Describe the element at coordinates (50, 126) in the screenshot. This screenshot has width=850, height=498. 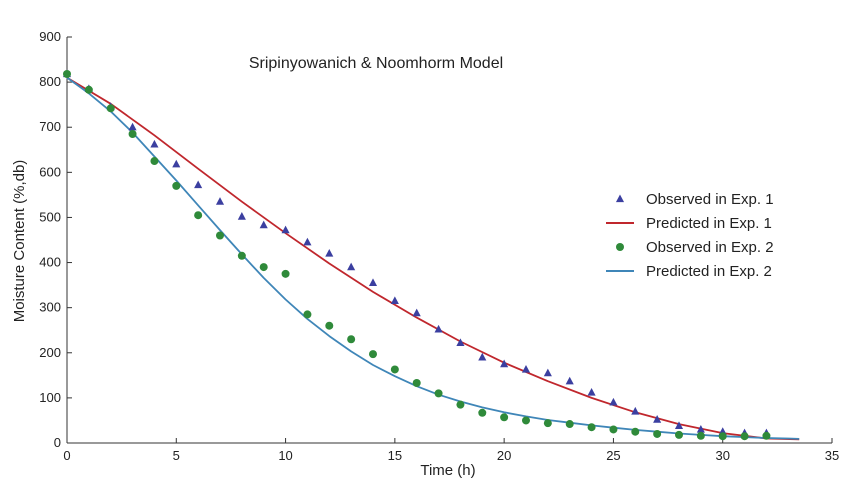
I see `y-tick-label: 700` at that location.